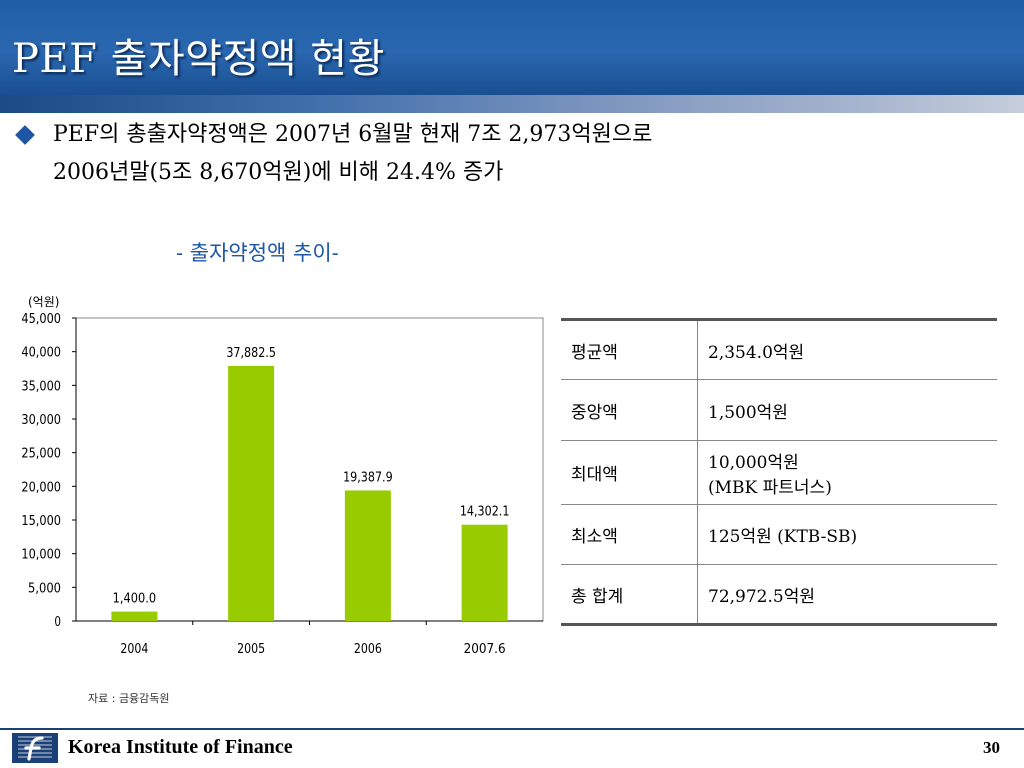  What do you see at coordinates (991, 747) in the screenshot?
I see `page-number: 30` at bounding box center [991, 747].